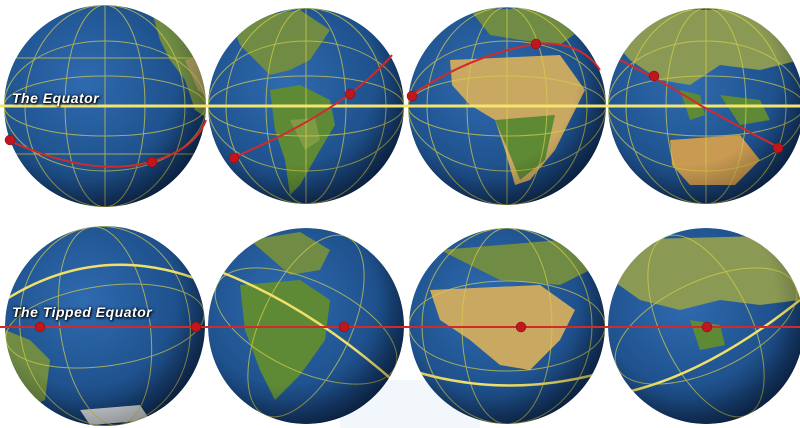  I want to click on equator-caption: The Equator, so click(56, 98).